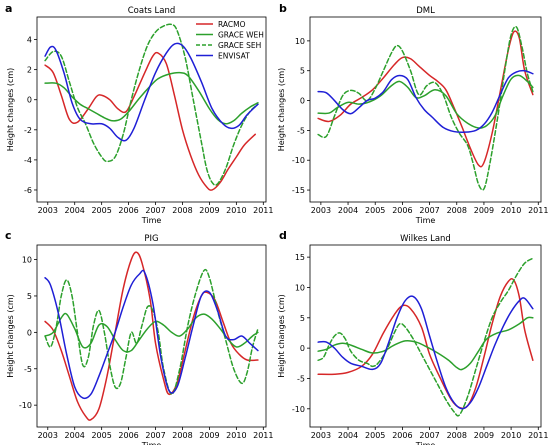  What do you see at coordinates (232, 24) in the screenshot?
I see `legend-label: RACMO` at bounding box center [232, 24].